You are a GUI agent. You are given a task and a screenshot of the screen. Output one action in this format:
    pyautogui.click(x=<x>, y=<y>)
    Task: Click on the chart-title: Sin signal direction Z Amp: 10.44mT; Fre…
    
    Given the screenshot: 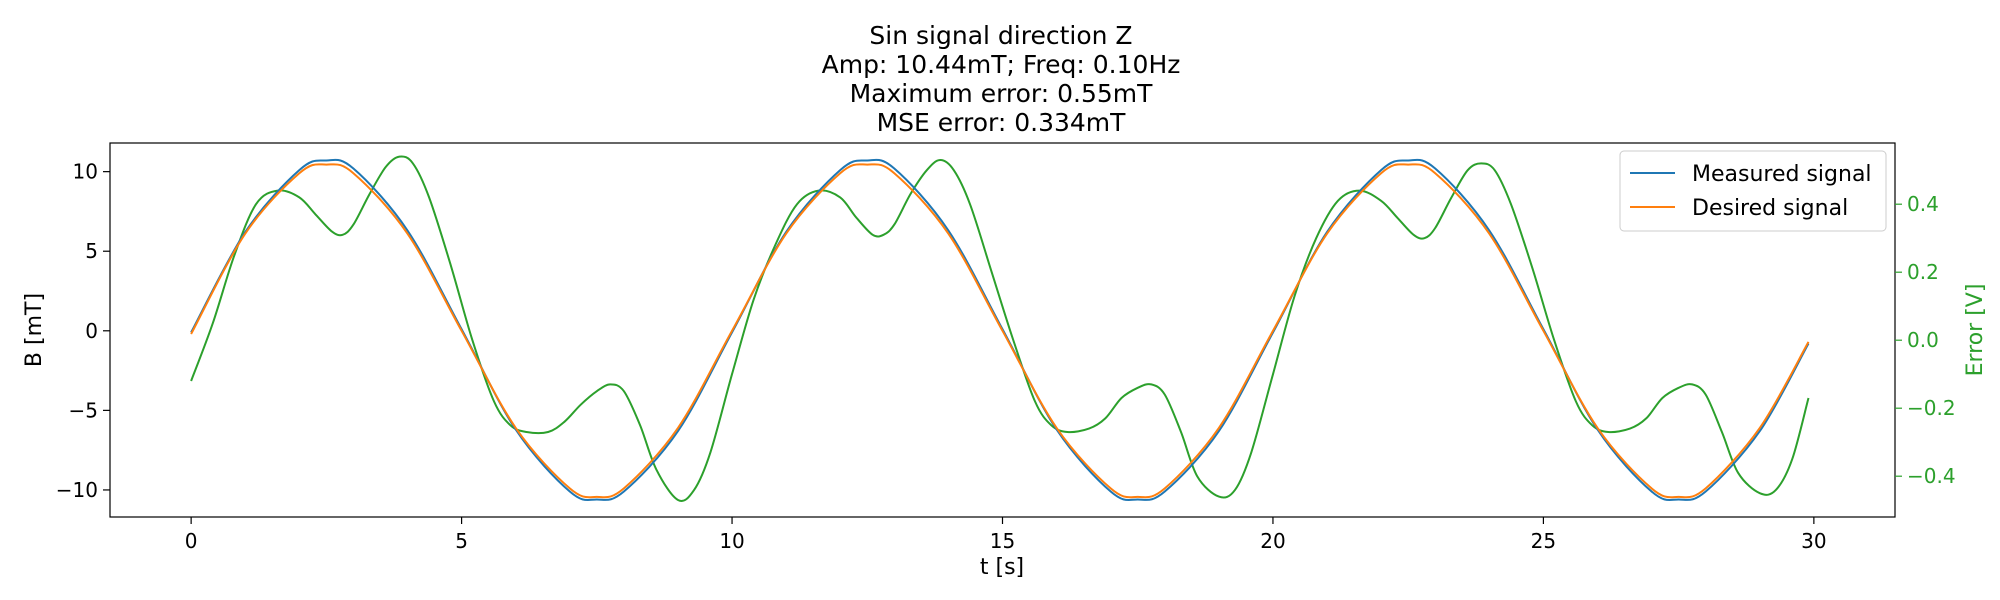 What is the action you would take?
    pyautogui.click(x=1001, y=79)
    